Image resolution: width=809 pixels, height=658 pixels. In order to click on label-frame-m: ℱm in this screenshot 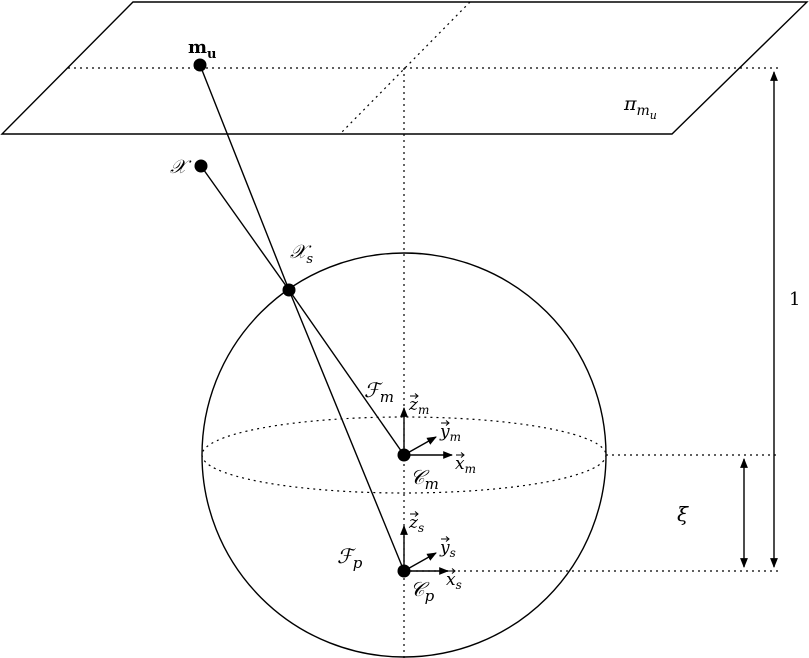, I will do `click(379, 392)`.